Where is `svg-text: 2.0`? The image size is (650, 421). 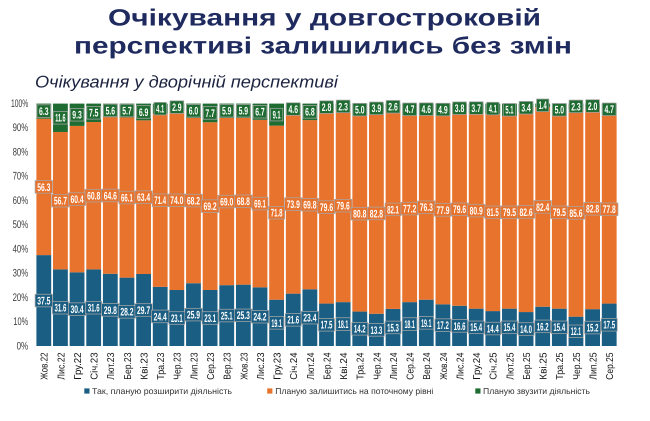 svg-text: 2.0 is located at coordinates (593, 107).